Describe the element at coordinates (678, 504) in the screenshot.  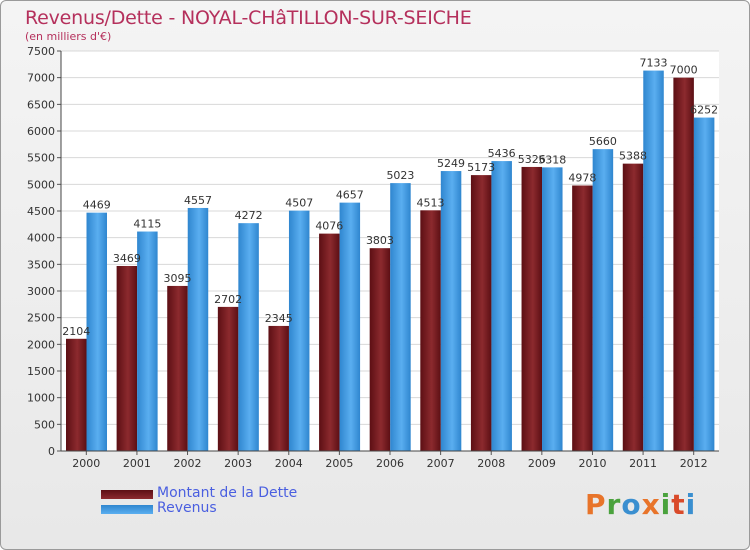
I see `logo-letter: t` at that location.